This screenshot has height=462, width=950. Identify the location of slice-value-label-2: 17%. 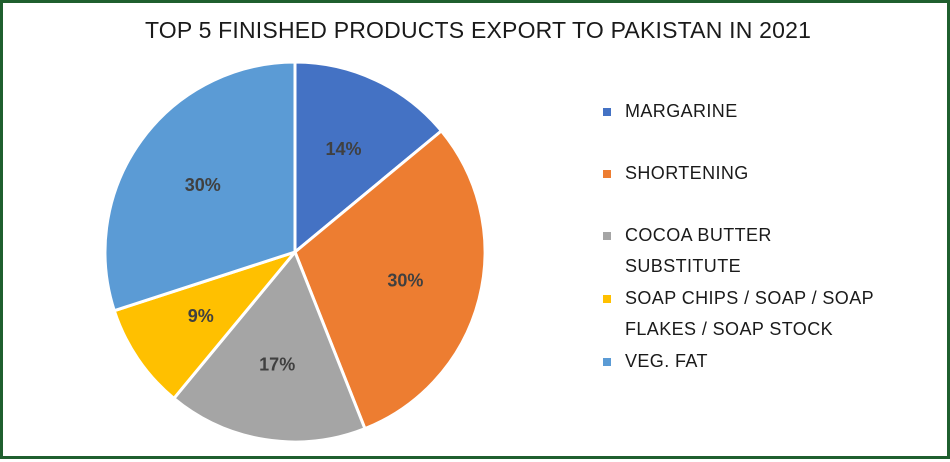
(277, 365).